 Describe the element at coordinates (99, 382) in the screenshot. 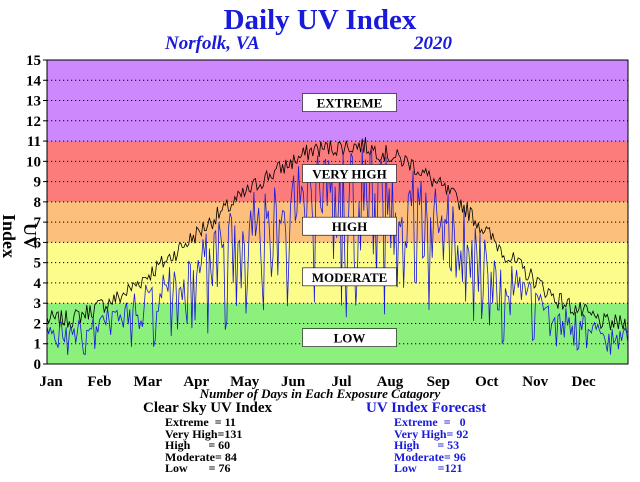

I see `month-label-feb: Feb` at that location.